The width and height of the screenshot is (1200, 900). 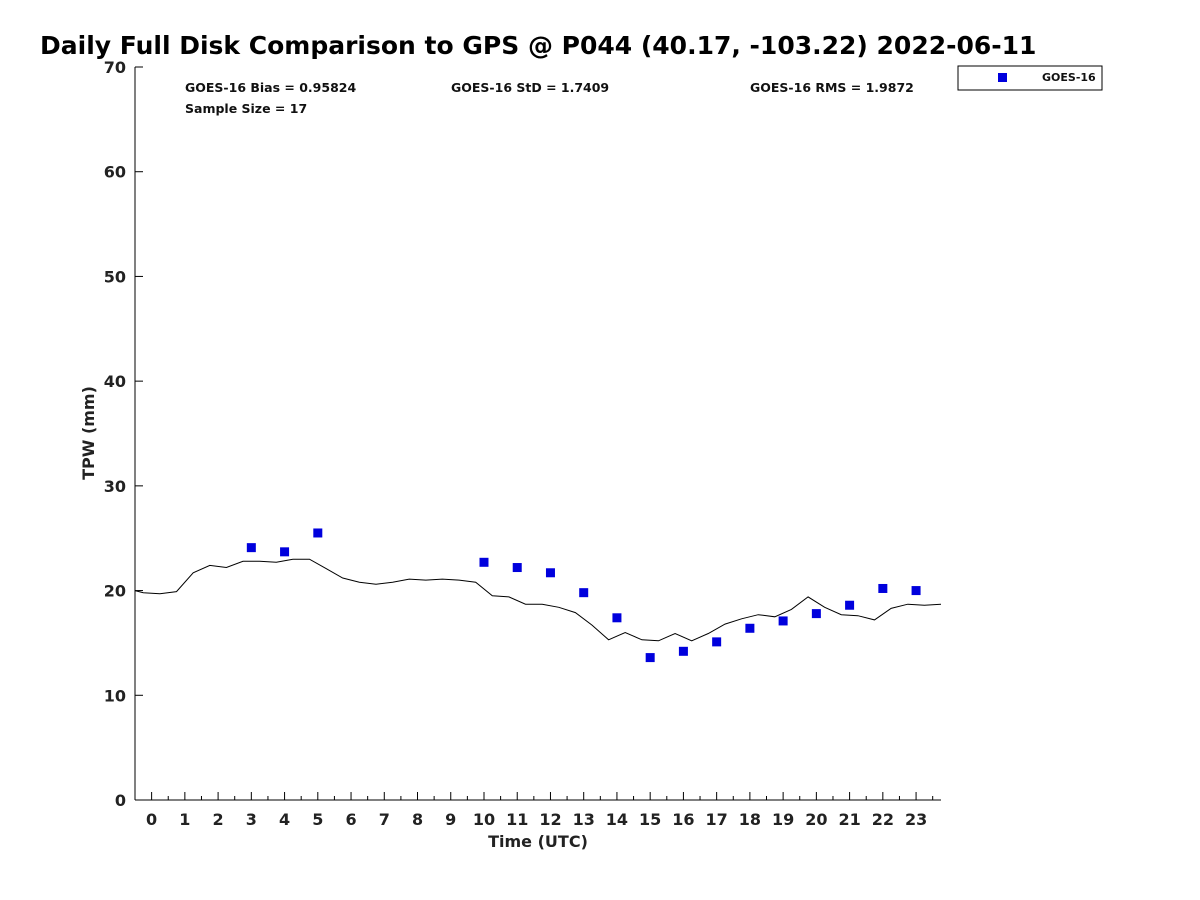 I want to click on x-tick-label: 6, so click(x=350, y=819).